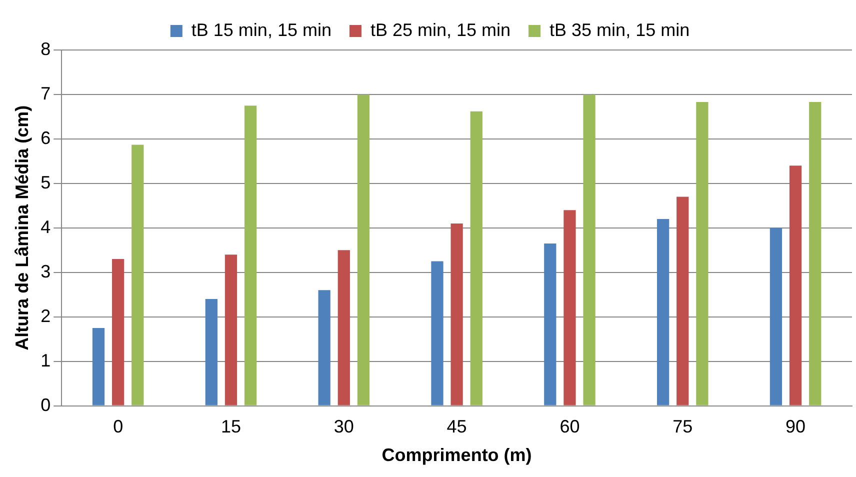  Describe the element at coordinates (261, 30) in the screenshot. I see `legend-label: tB 15 min, 15 min` at that location.